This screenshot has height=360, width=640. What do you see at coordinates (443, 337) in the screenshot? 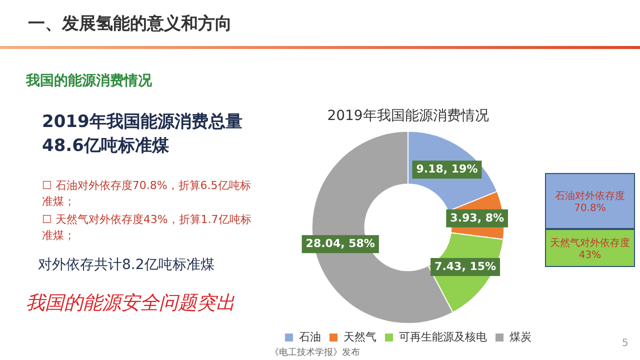
I see `legend-label: 可再生能源及核电` at bounding box center [443, 337].